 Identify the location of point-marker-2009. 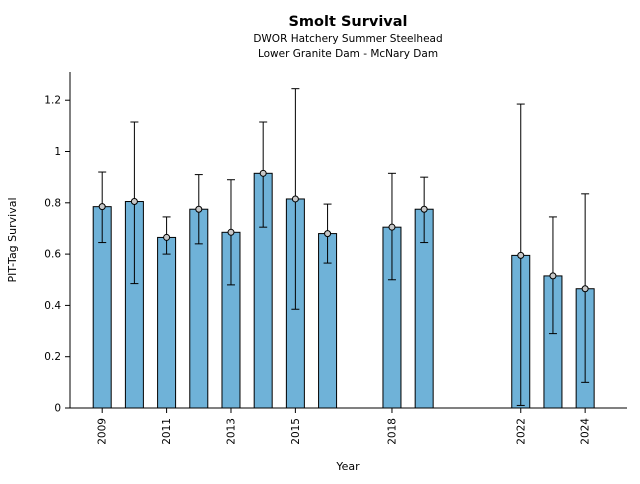
(102, 207).